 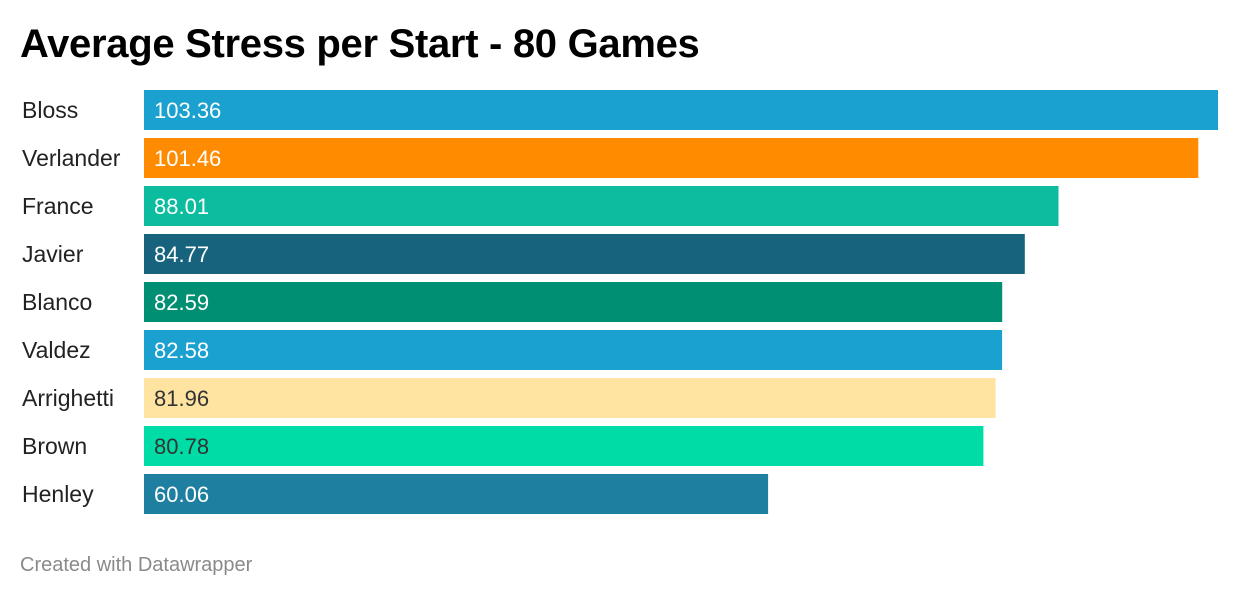 I want to click on value-label: 103.36, so click(x=187, y=110).